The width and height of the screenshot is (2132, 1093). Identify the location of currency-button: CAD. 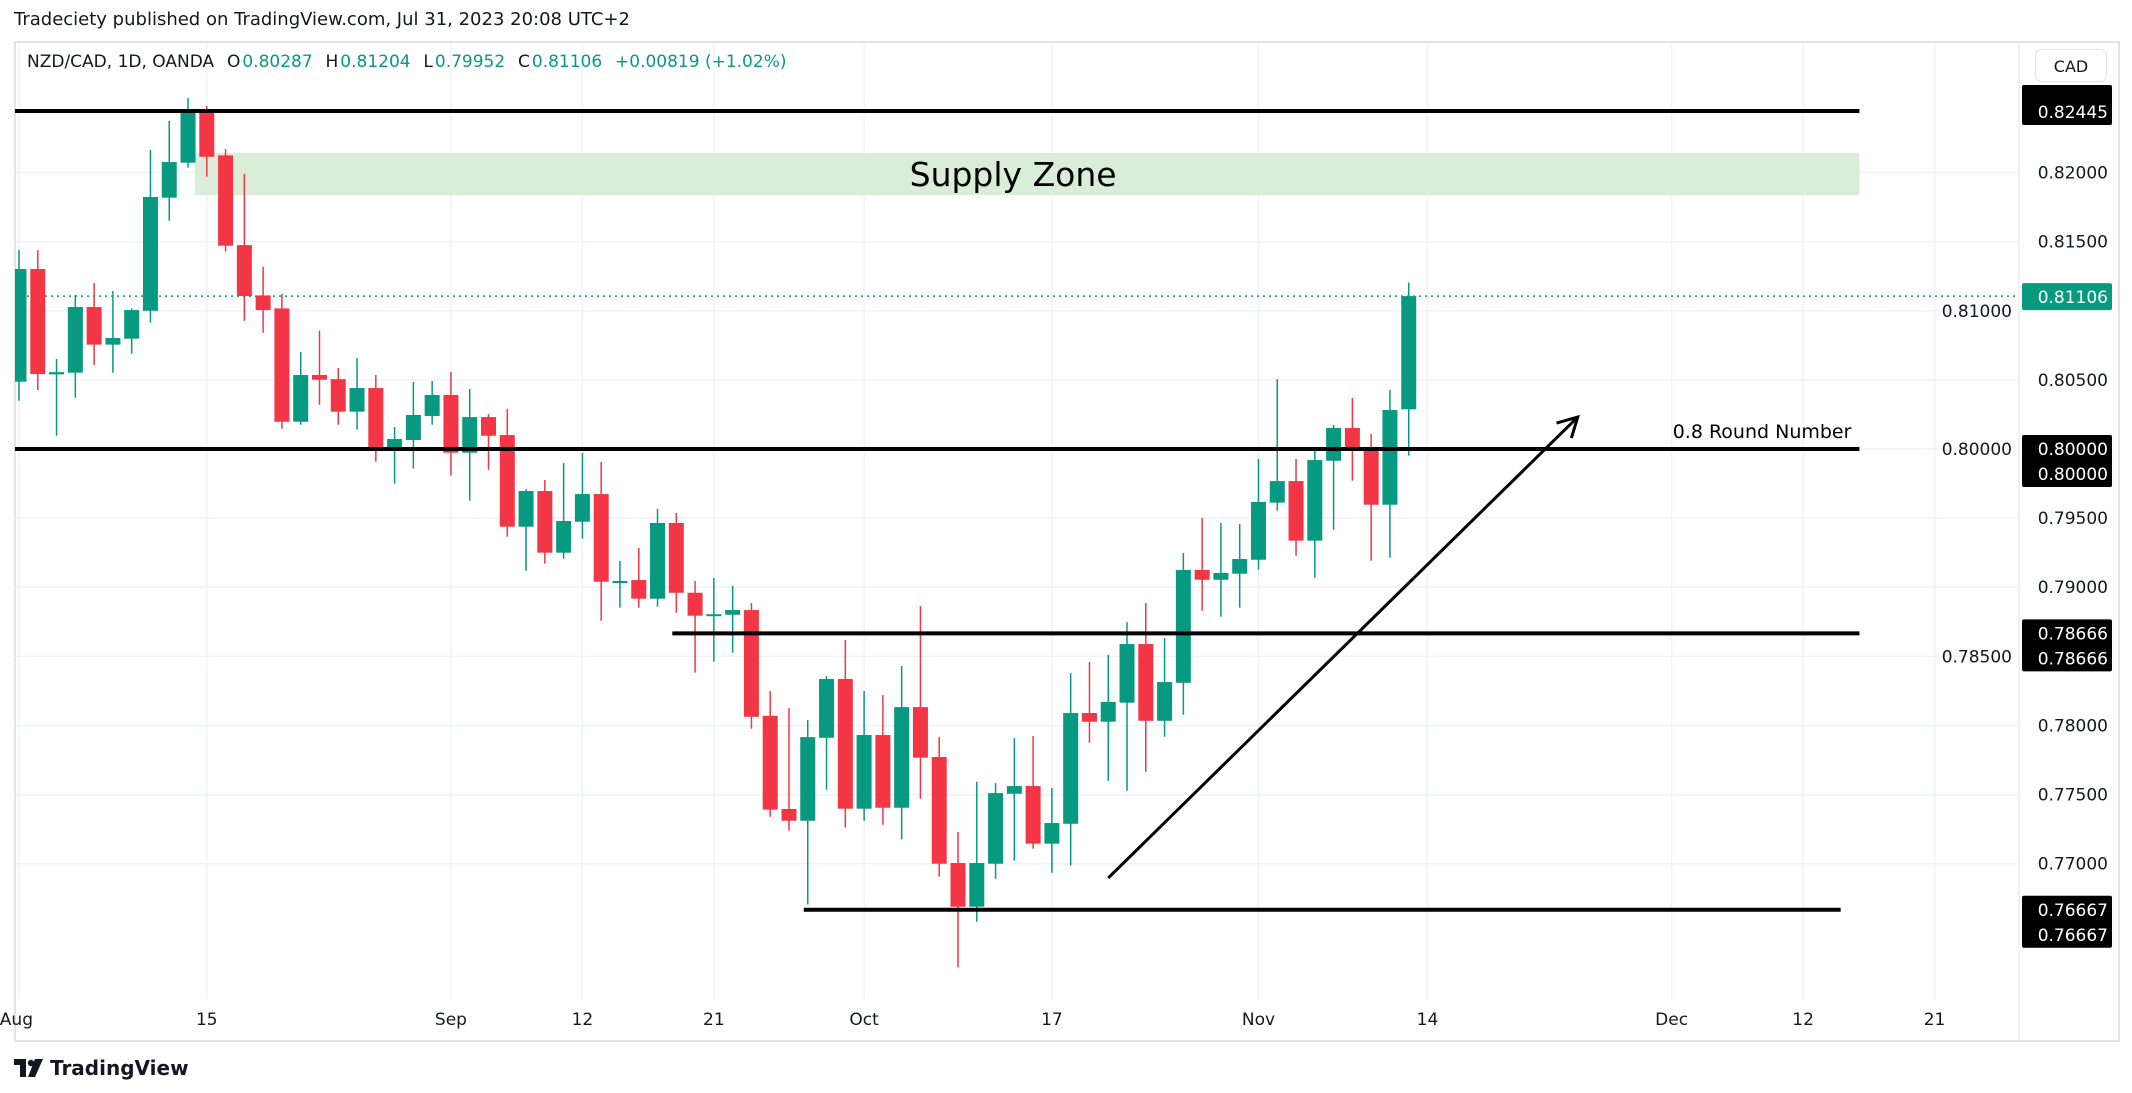
(2071, 65).